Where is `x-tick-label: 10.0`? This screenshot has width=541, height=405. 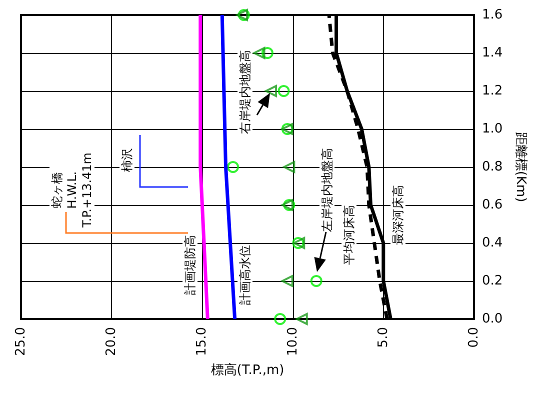
x-tick-label: 10.0 is located at coordinates (292, 341).